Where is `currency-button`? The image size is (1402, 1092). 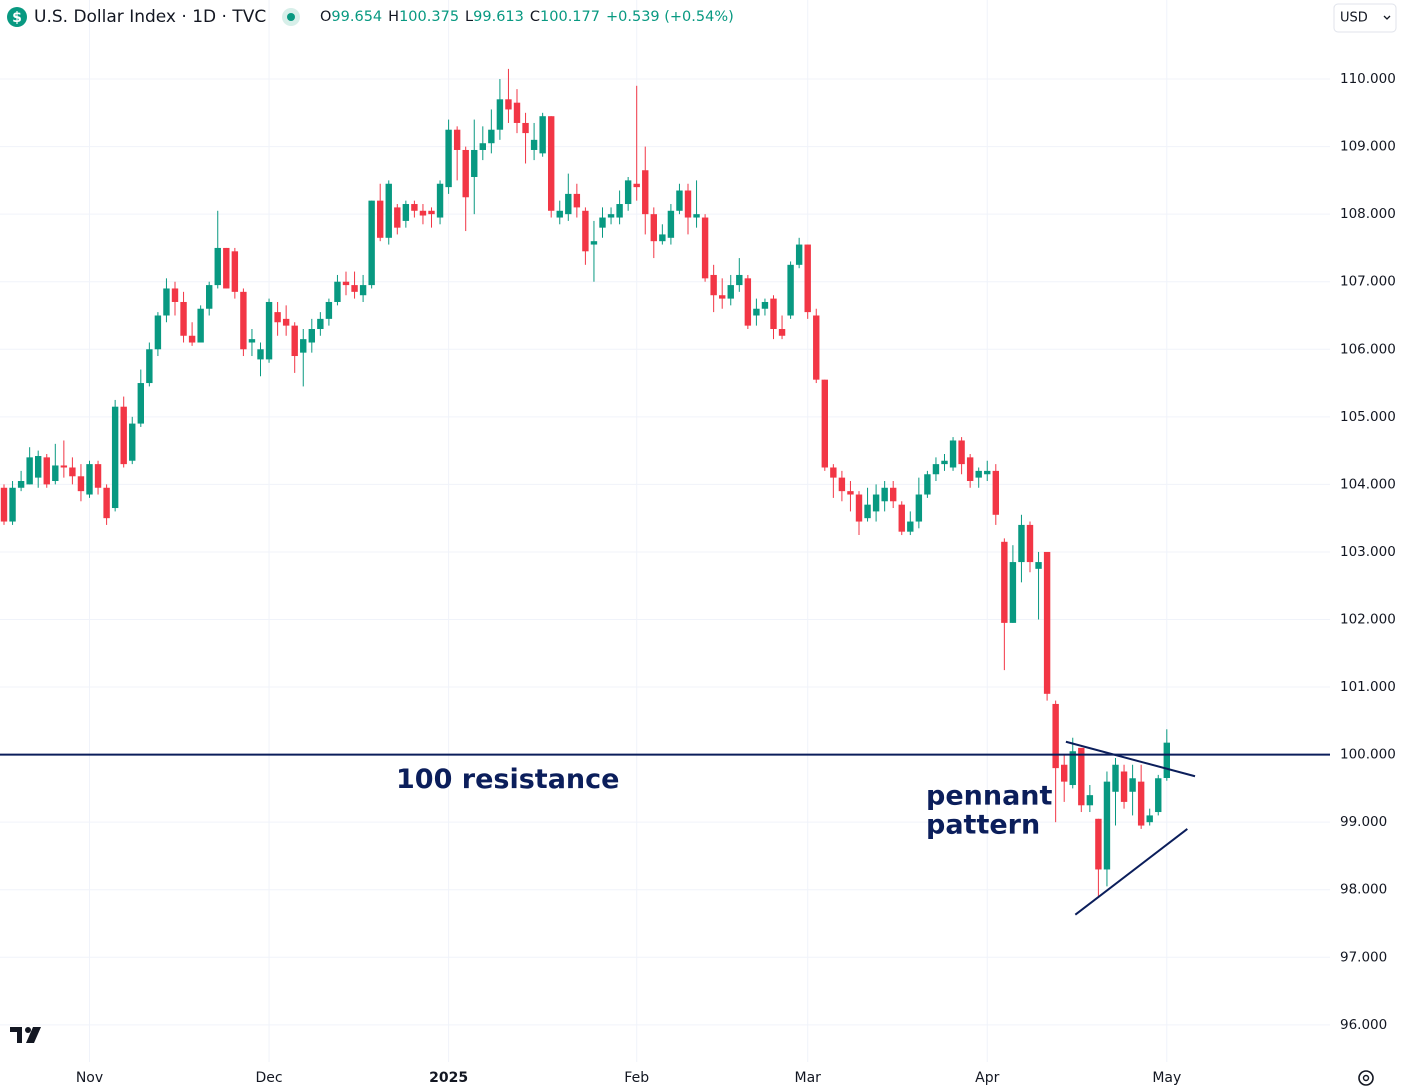 currency-button is located at coordinates (1365, 18).